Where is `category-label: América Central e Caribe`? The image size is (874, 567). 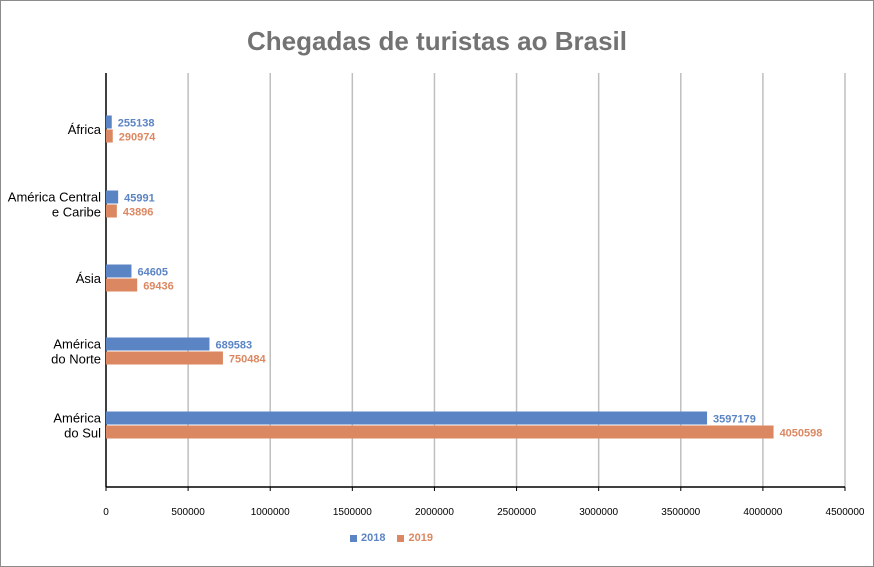 category-label: América Central e Caribe is located at coordinates (54, 205).